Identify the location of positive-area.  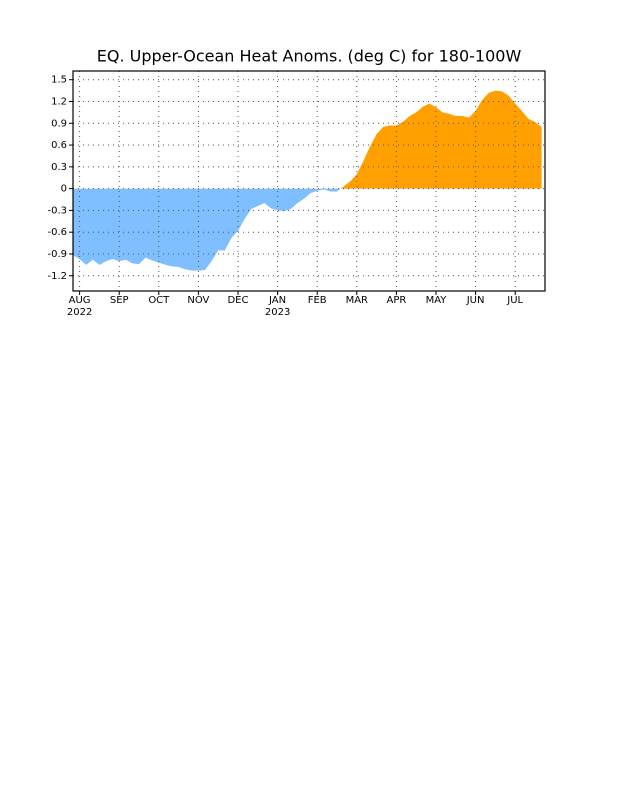
(441, 139).